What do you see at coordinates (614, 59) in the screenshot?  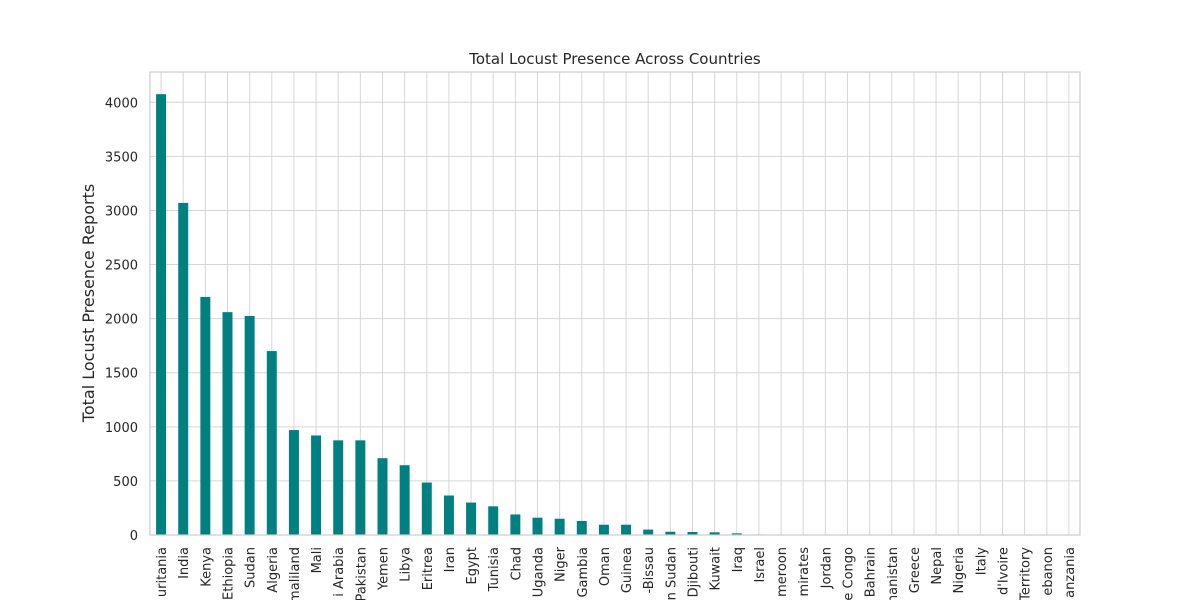 I see `chart-title: Total Locust Presence Across Countries` at bounding box center [614, 59].